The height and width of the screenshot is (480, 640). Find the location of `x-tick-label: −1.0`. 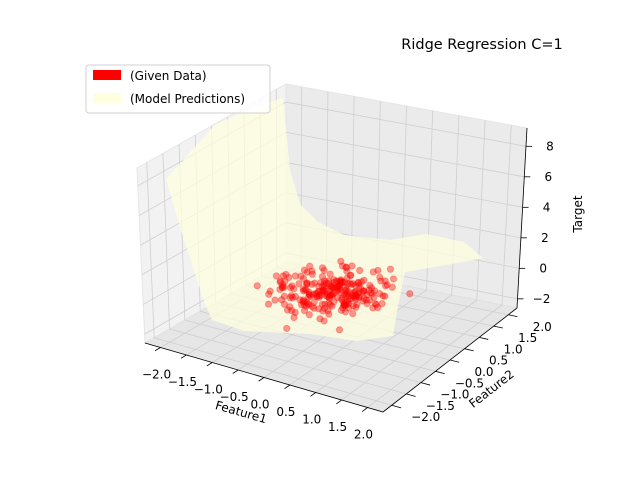

x-tick-label: −1.0 is located at coordinates (208, 390).